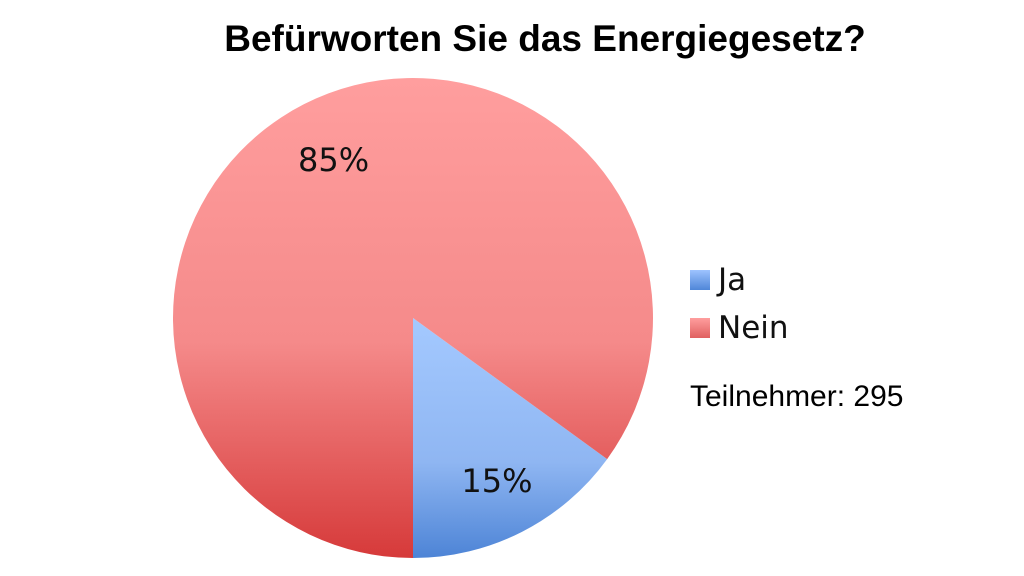  I want to click on data-label-ja: 15%, so click(496, 481).